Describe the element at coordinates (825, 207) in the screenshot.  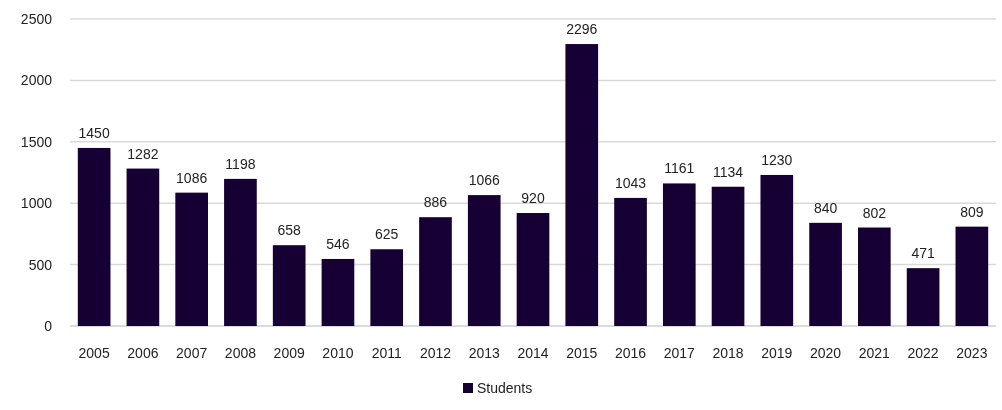
I see `data-label: 840` at that location.